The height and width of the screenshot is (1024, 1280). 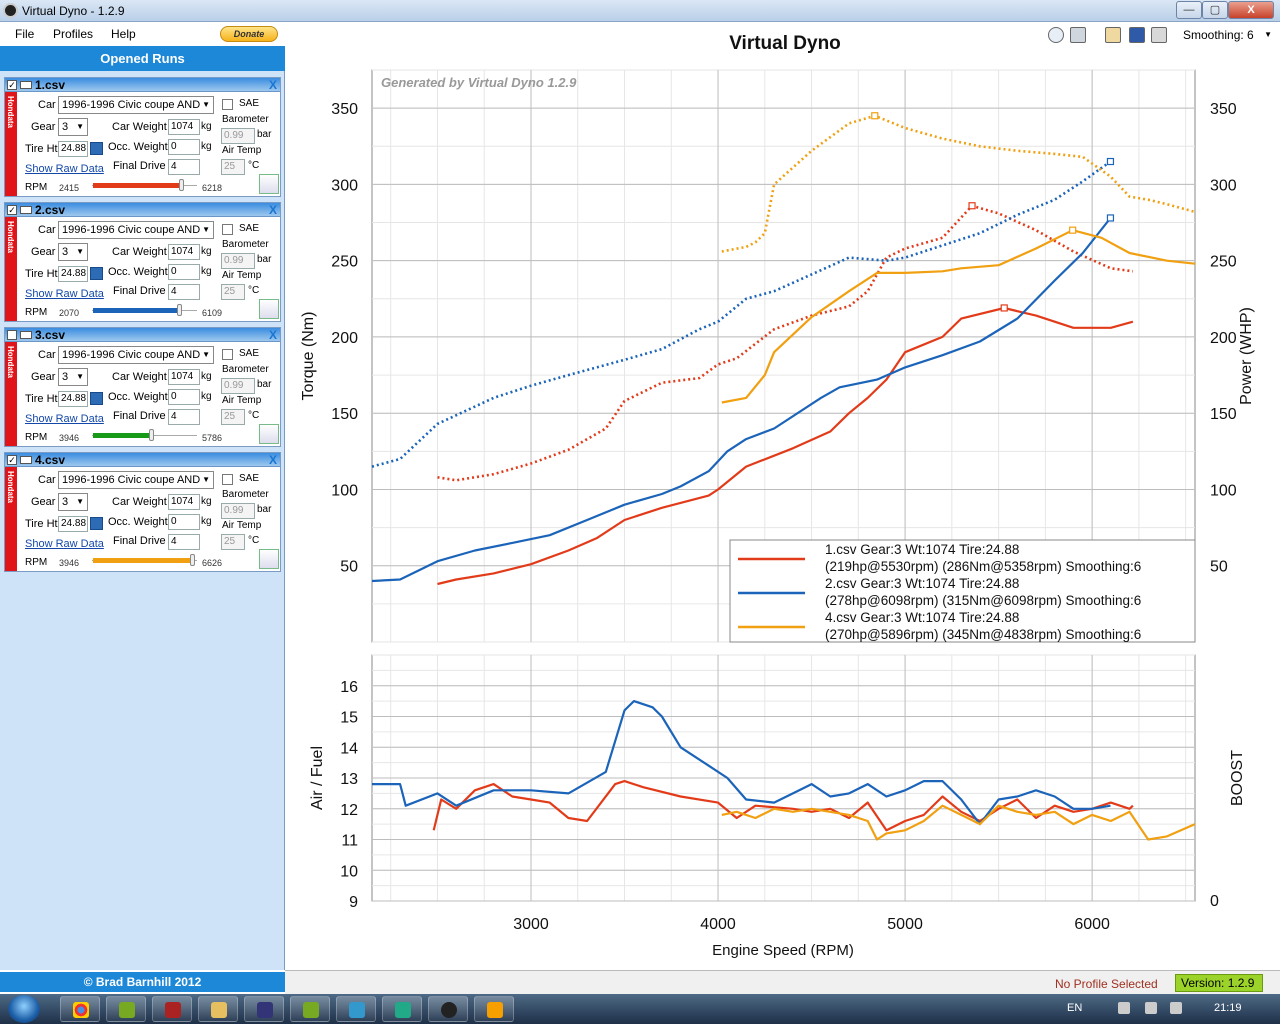 I want to click on filter-icon, so click(x=1078, y=35).